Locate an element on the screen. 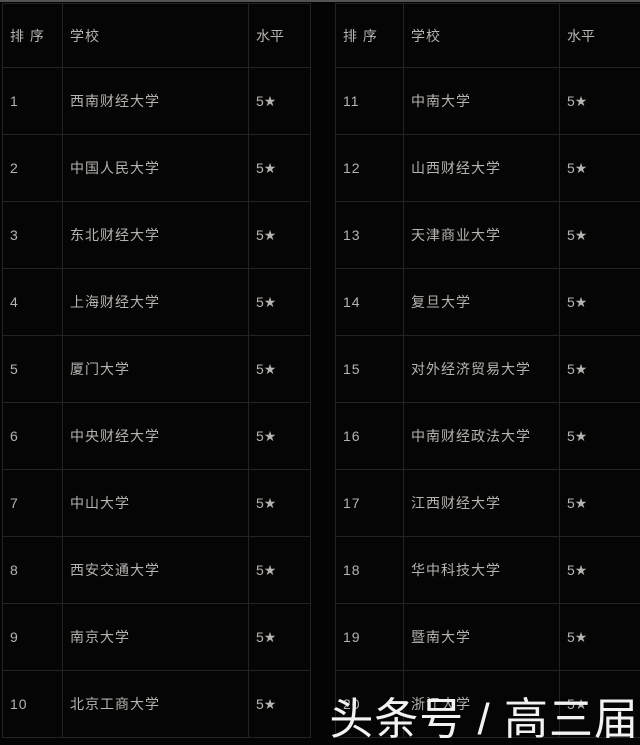  school-cell: 对外经济贸易大学 is located at coordinates (481, 369).